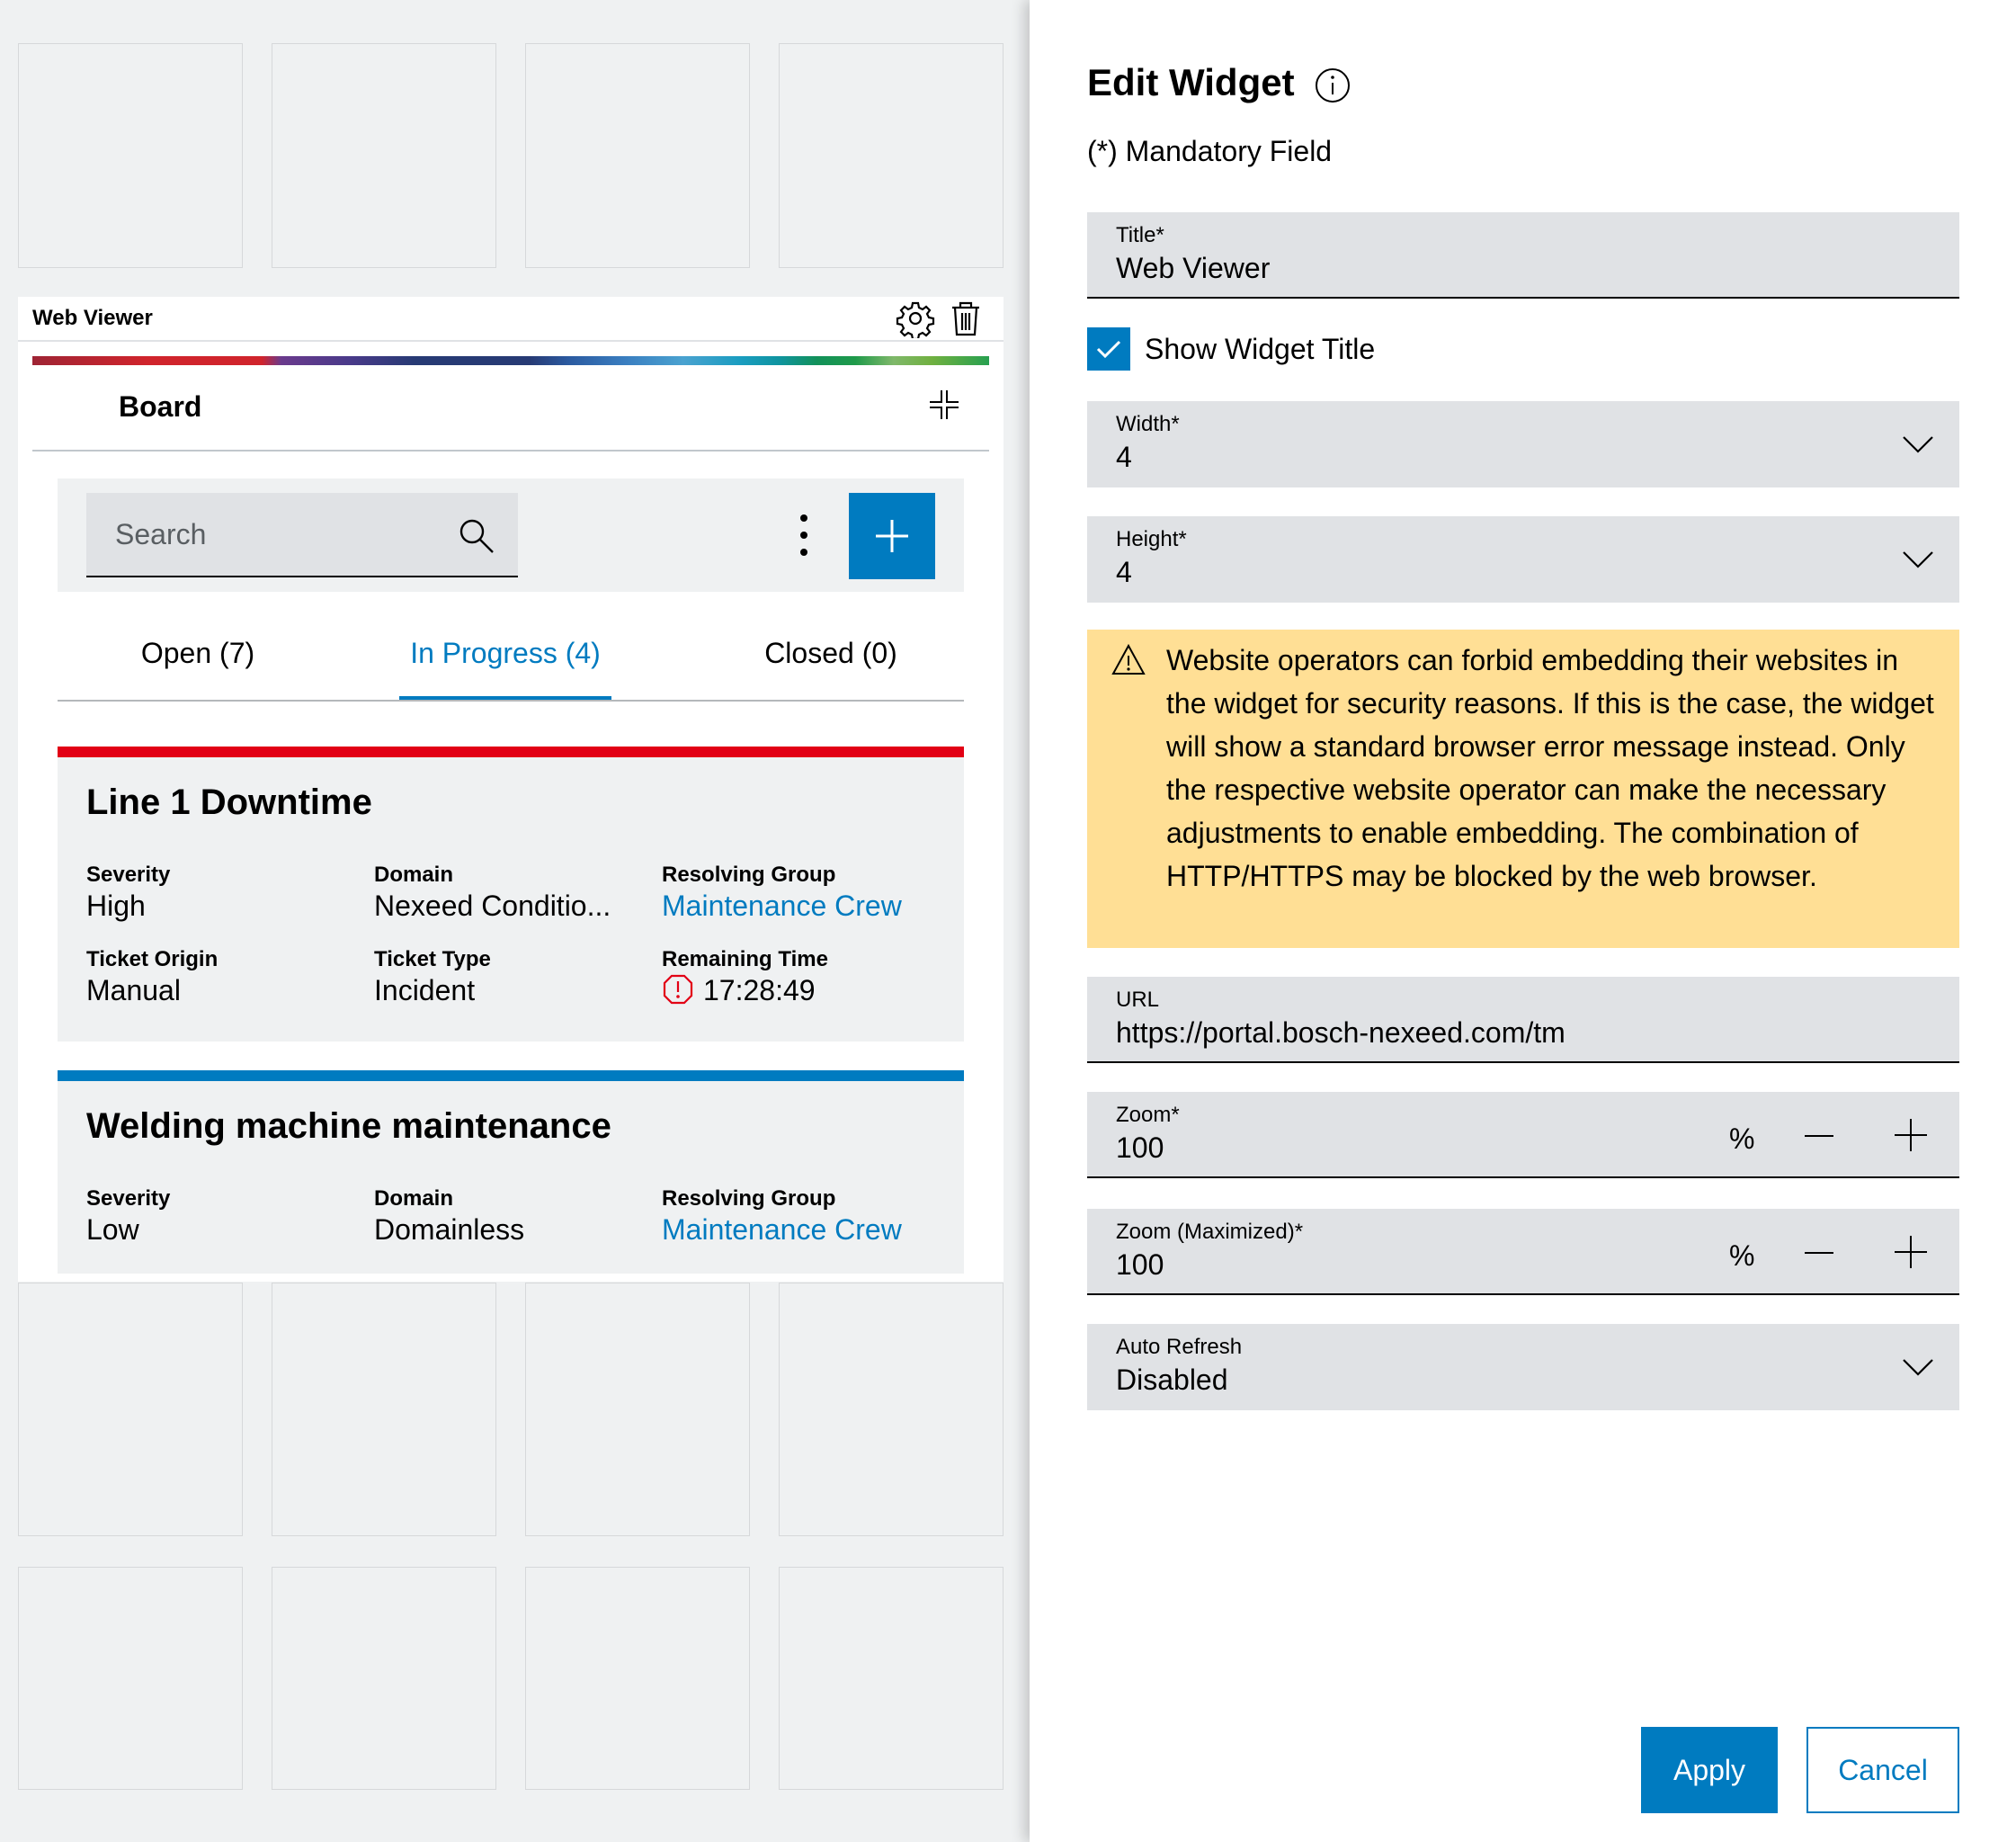 This screenshot has width=2016, height=1842. I want to click on search-icon, so click(477, 536).